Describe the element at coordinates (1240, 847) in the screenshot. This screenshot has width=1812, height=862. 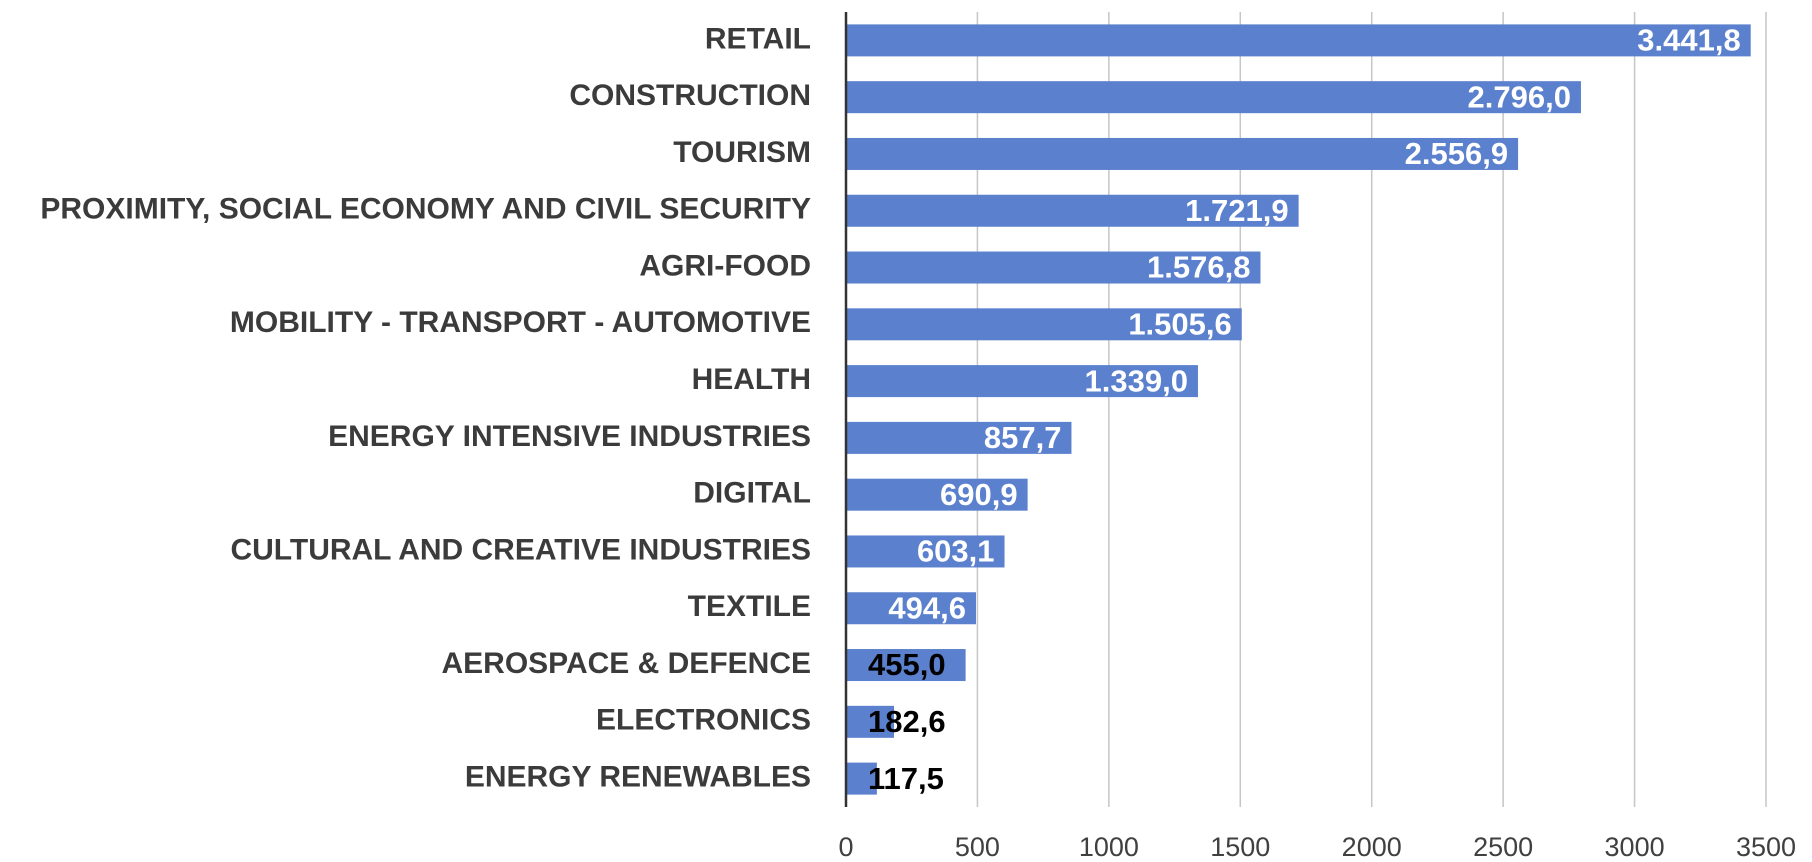
I see `x-tick-label: 1500` at that location.